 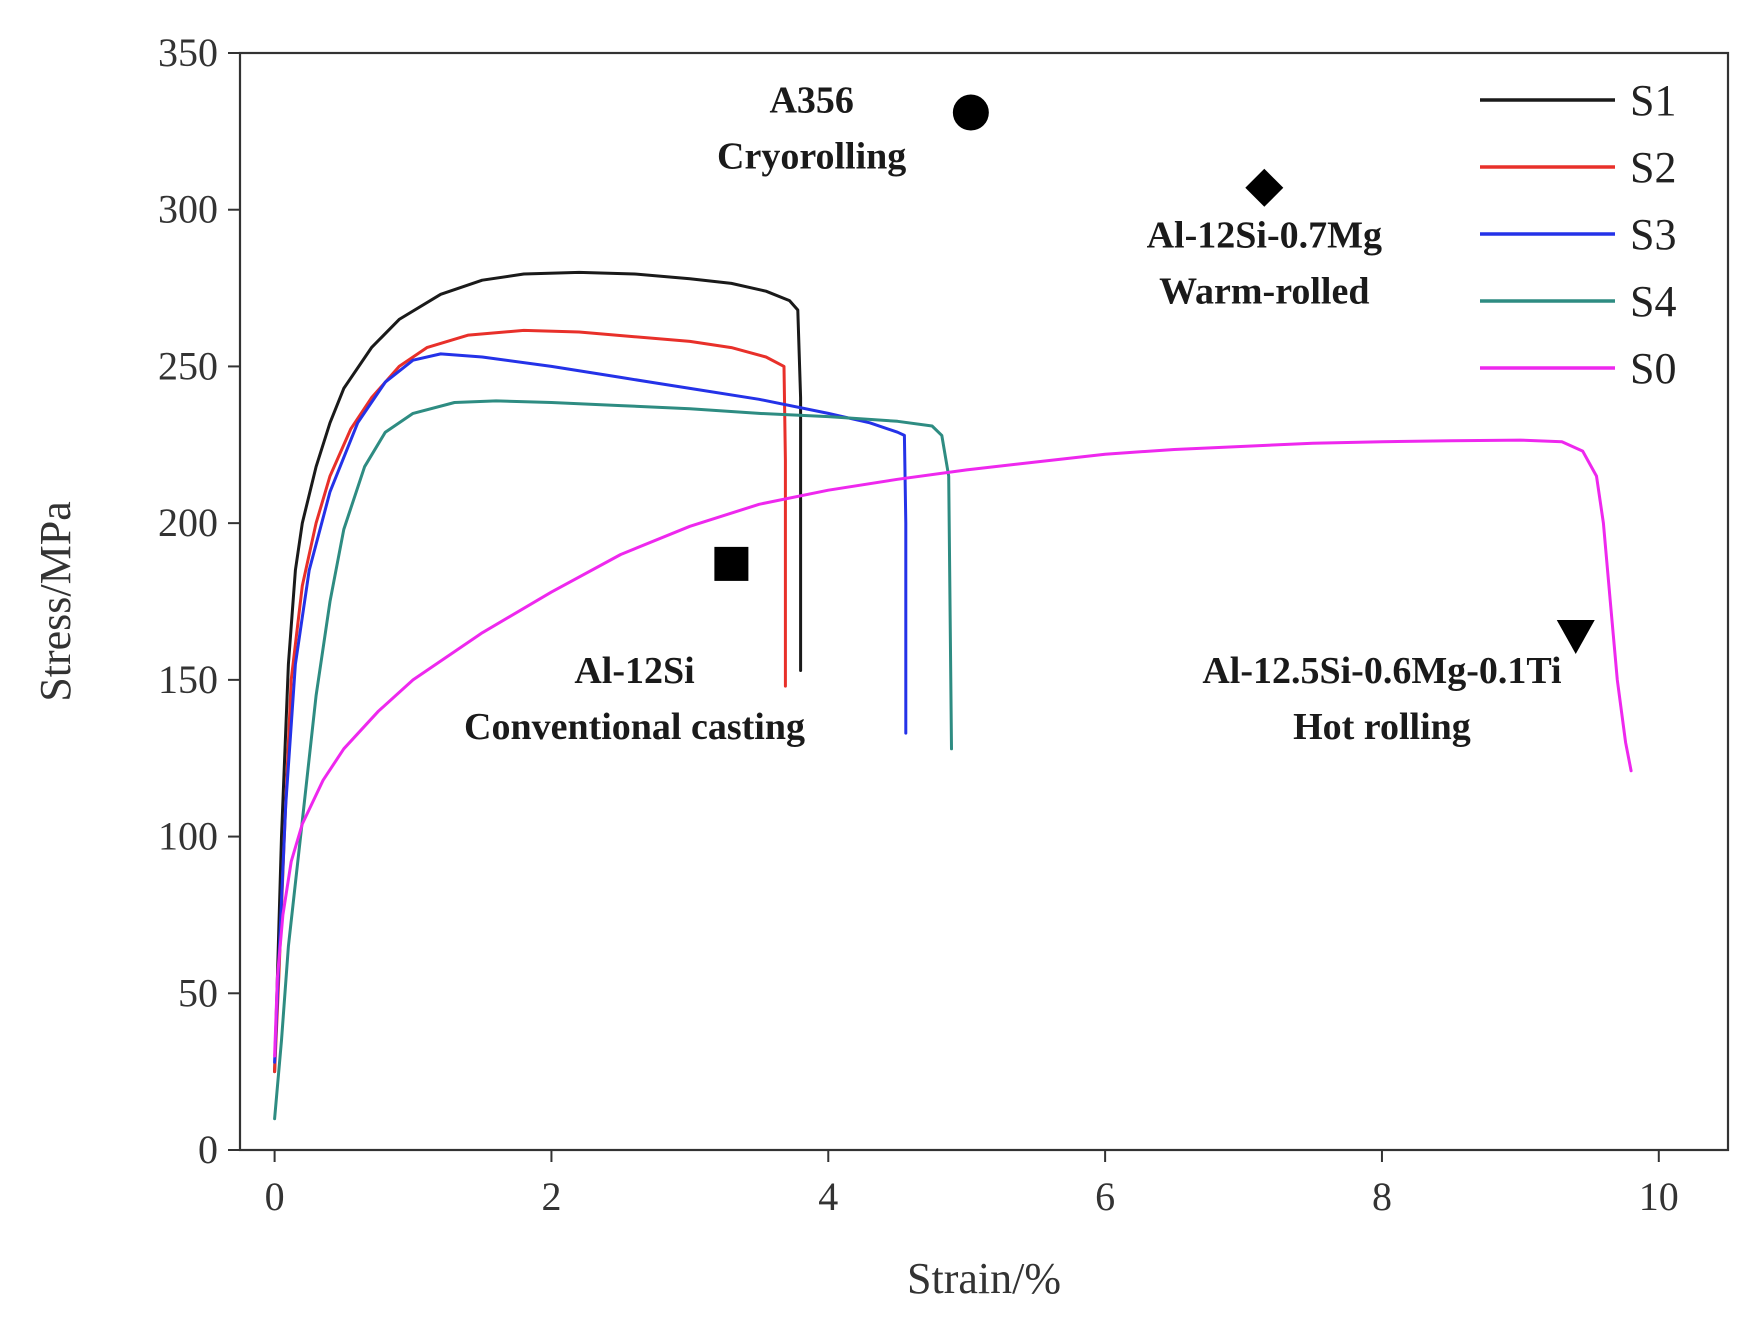 What do you see at coordinates (1653, 234) in the screenshot?
I see `legend-label-s3: S3` at bounding box center [1653, 234].